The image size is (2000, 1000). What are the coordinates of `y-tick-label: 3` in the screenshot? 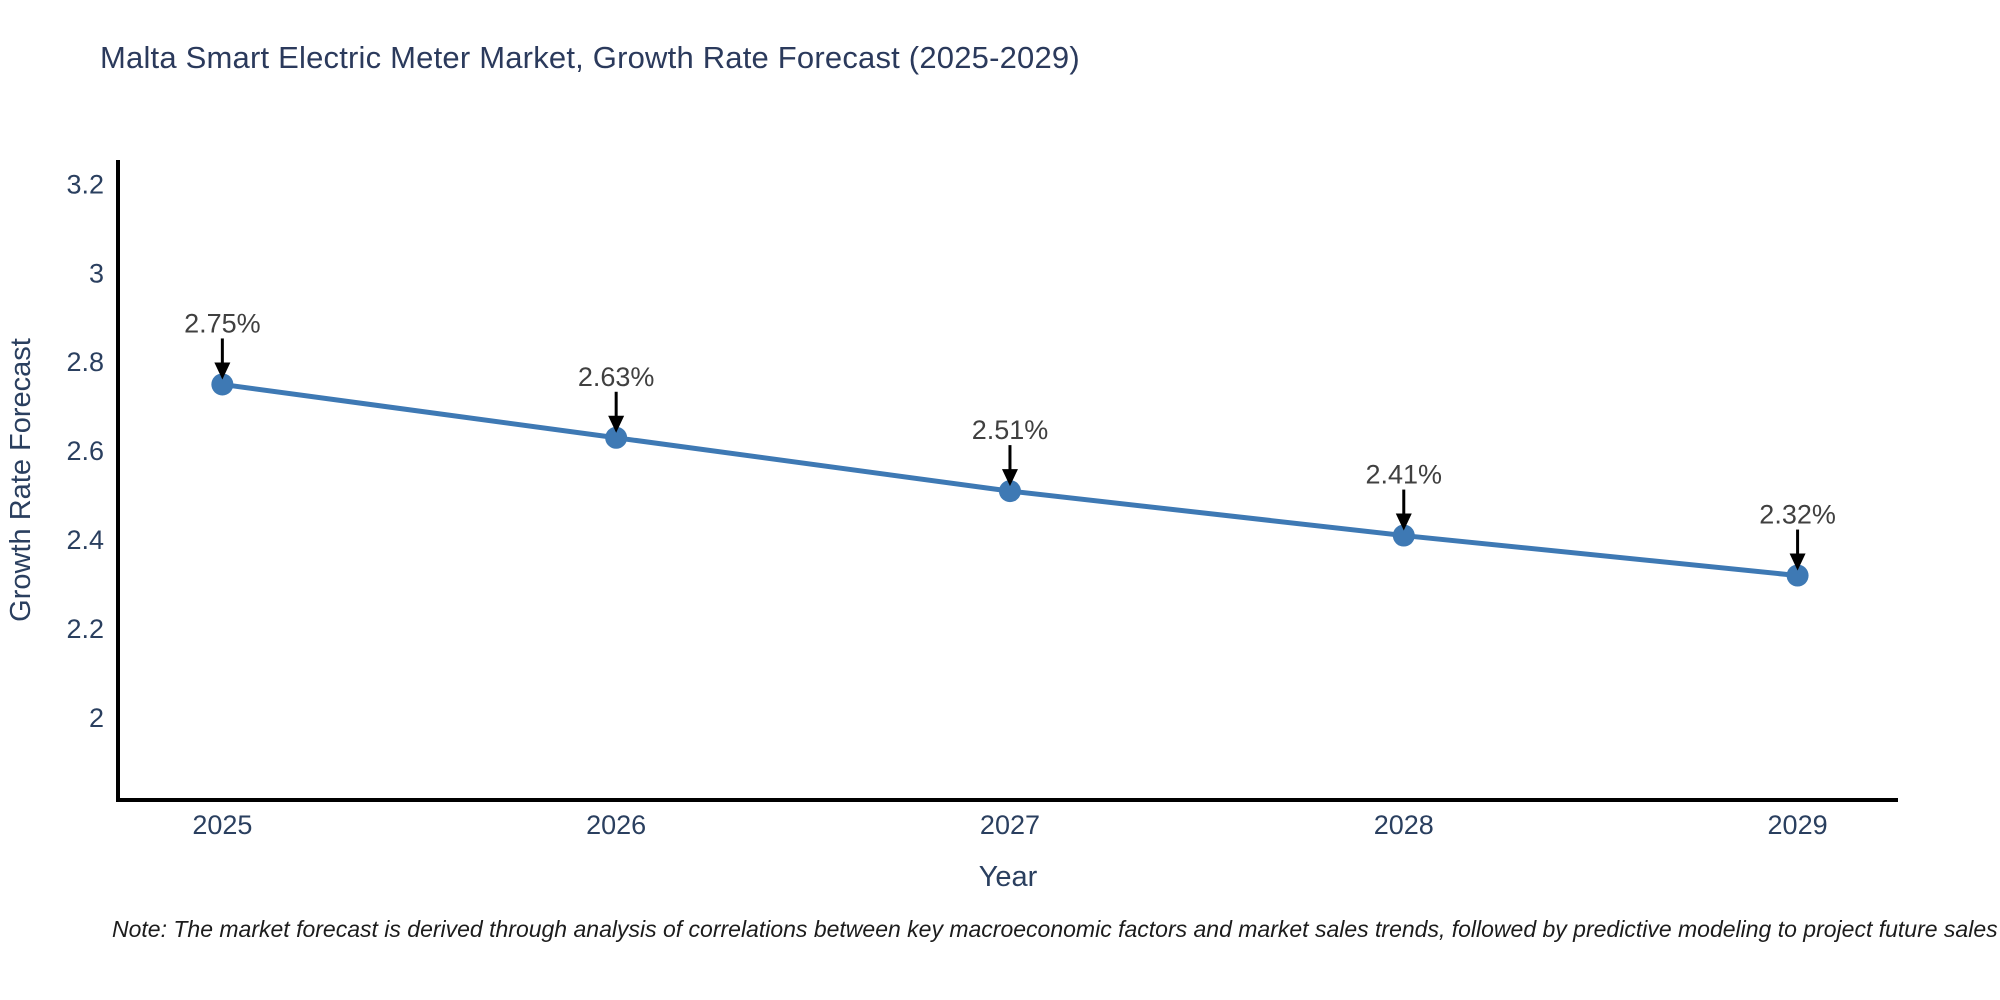 It's located at (96, 273).